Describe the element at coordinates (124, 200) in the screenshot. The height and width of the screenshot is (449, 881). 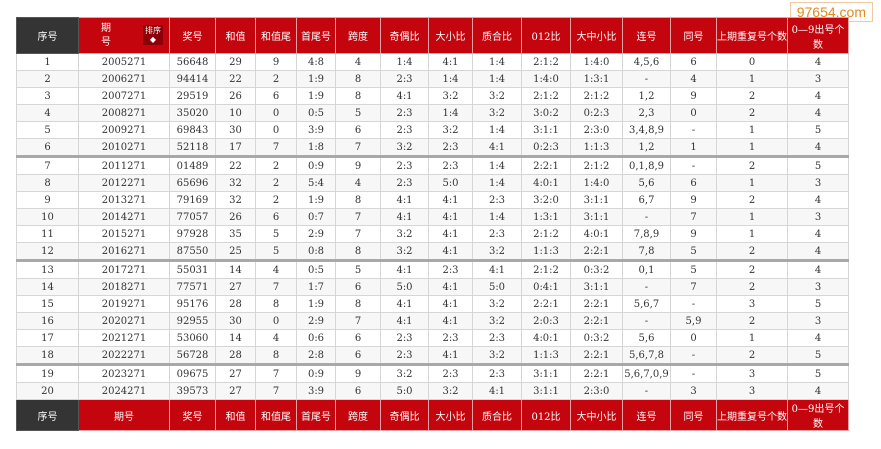
I see `cell-issue: 2013271` at that location.